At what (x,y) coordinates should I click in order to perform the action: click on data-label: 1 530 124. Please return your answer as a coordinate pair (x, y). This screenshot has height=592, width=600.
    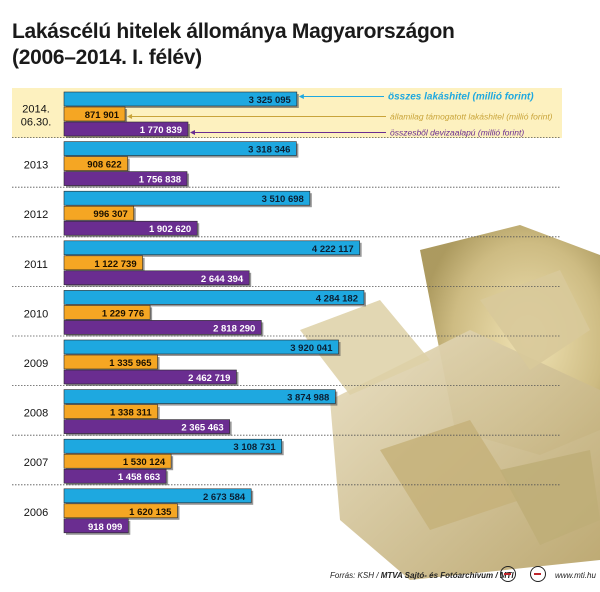
    Looking at the image, I should click on (144, 462).